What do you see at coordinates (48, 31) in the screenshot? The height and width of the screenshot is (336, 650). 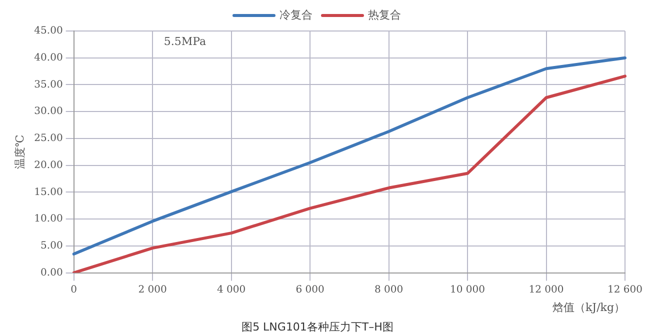 I see `y-tick-label: 45.00` at bounding box center [48, 31].